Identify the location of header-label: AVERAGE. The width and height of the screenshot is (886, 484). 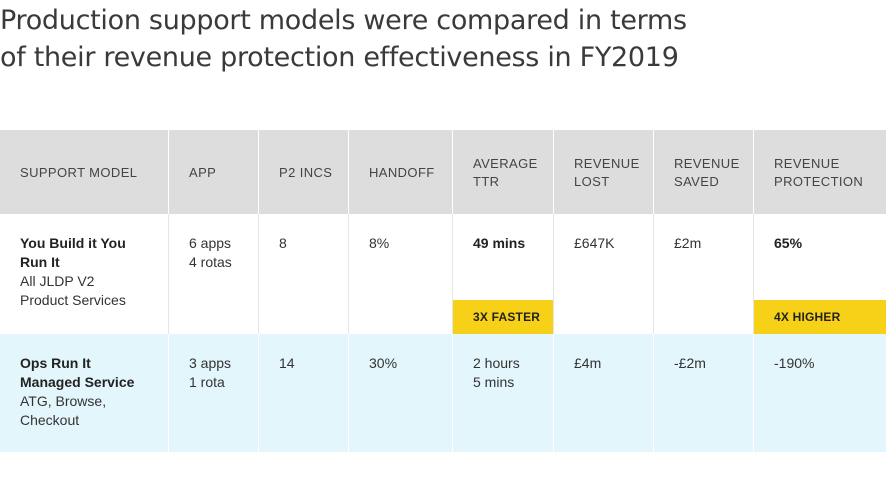
(505, 163).